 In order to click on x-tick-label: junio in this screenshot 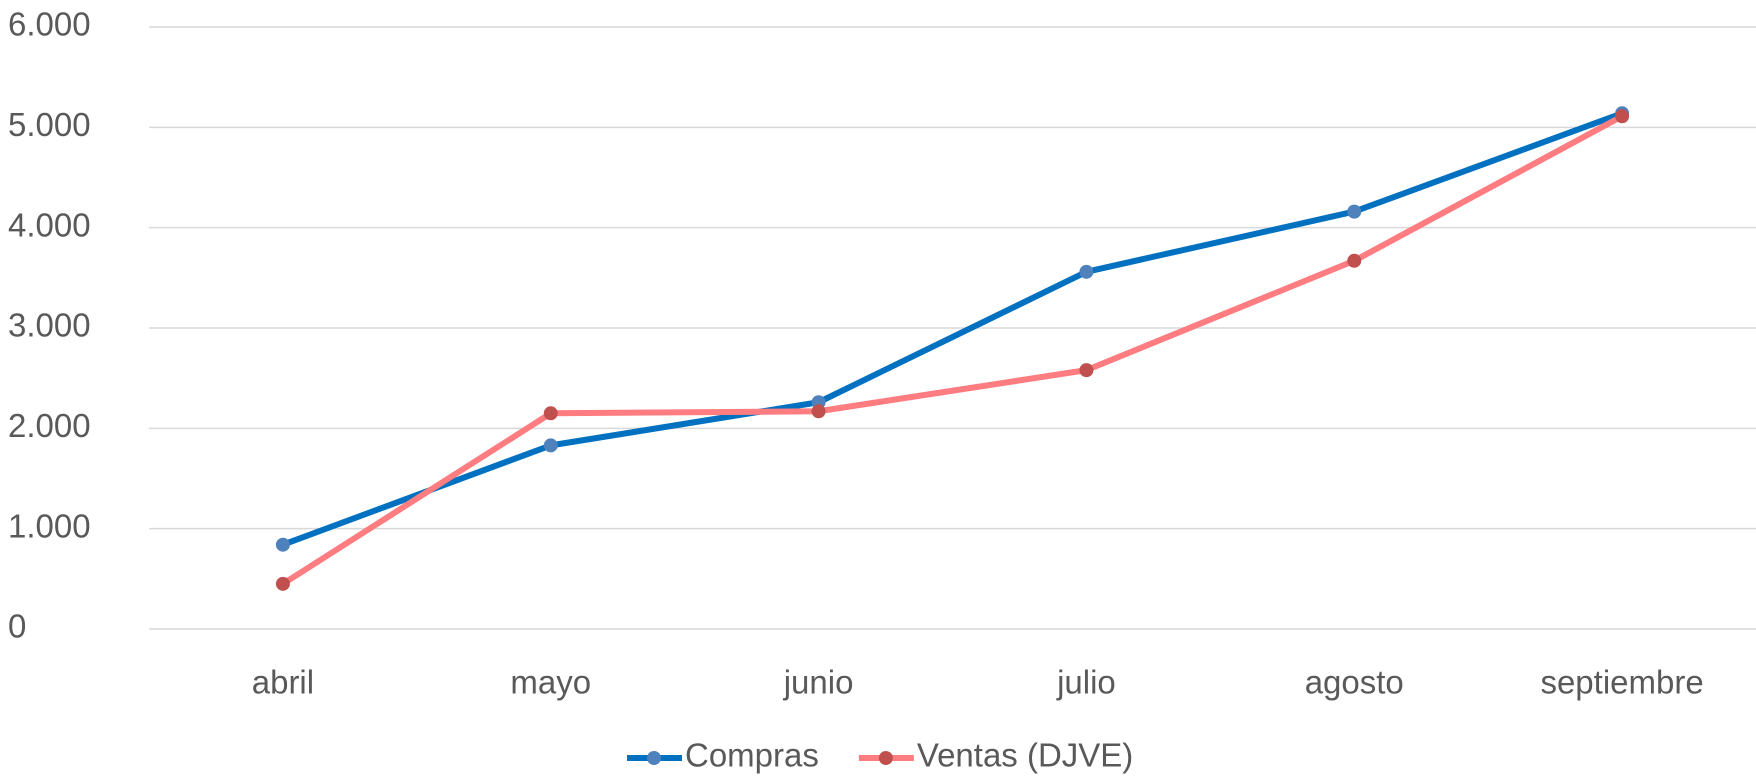, I will do `click(818, 682)`.